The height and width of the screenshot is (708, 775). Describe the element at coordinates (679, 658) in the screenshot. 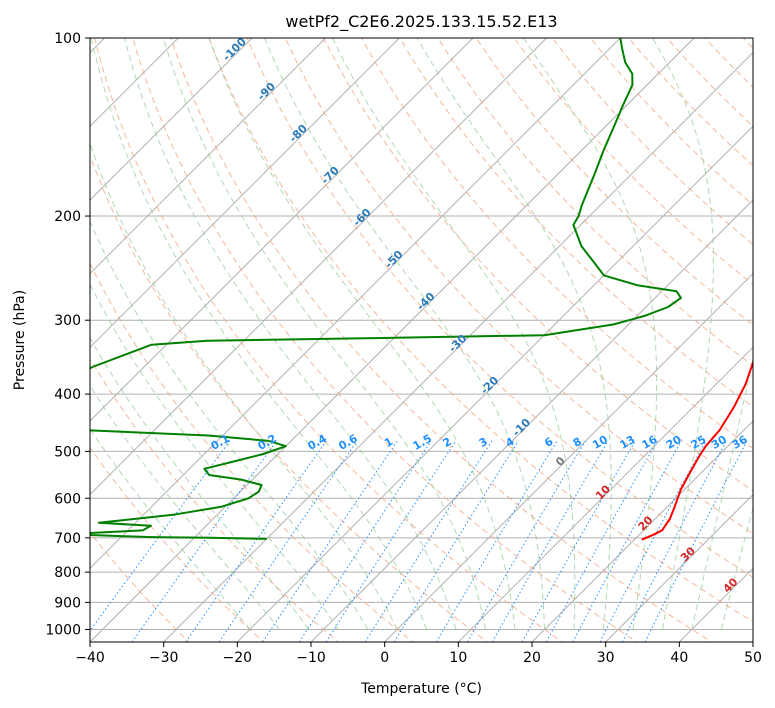

I see `x-tick-label: 40` at that location.